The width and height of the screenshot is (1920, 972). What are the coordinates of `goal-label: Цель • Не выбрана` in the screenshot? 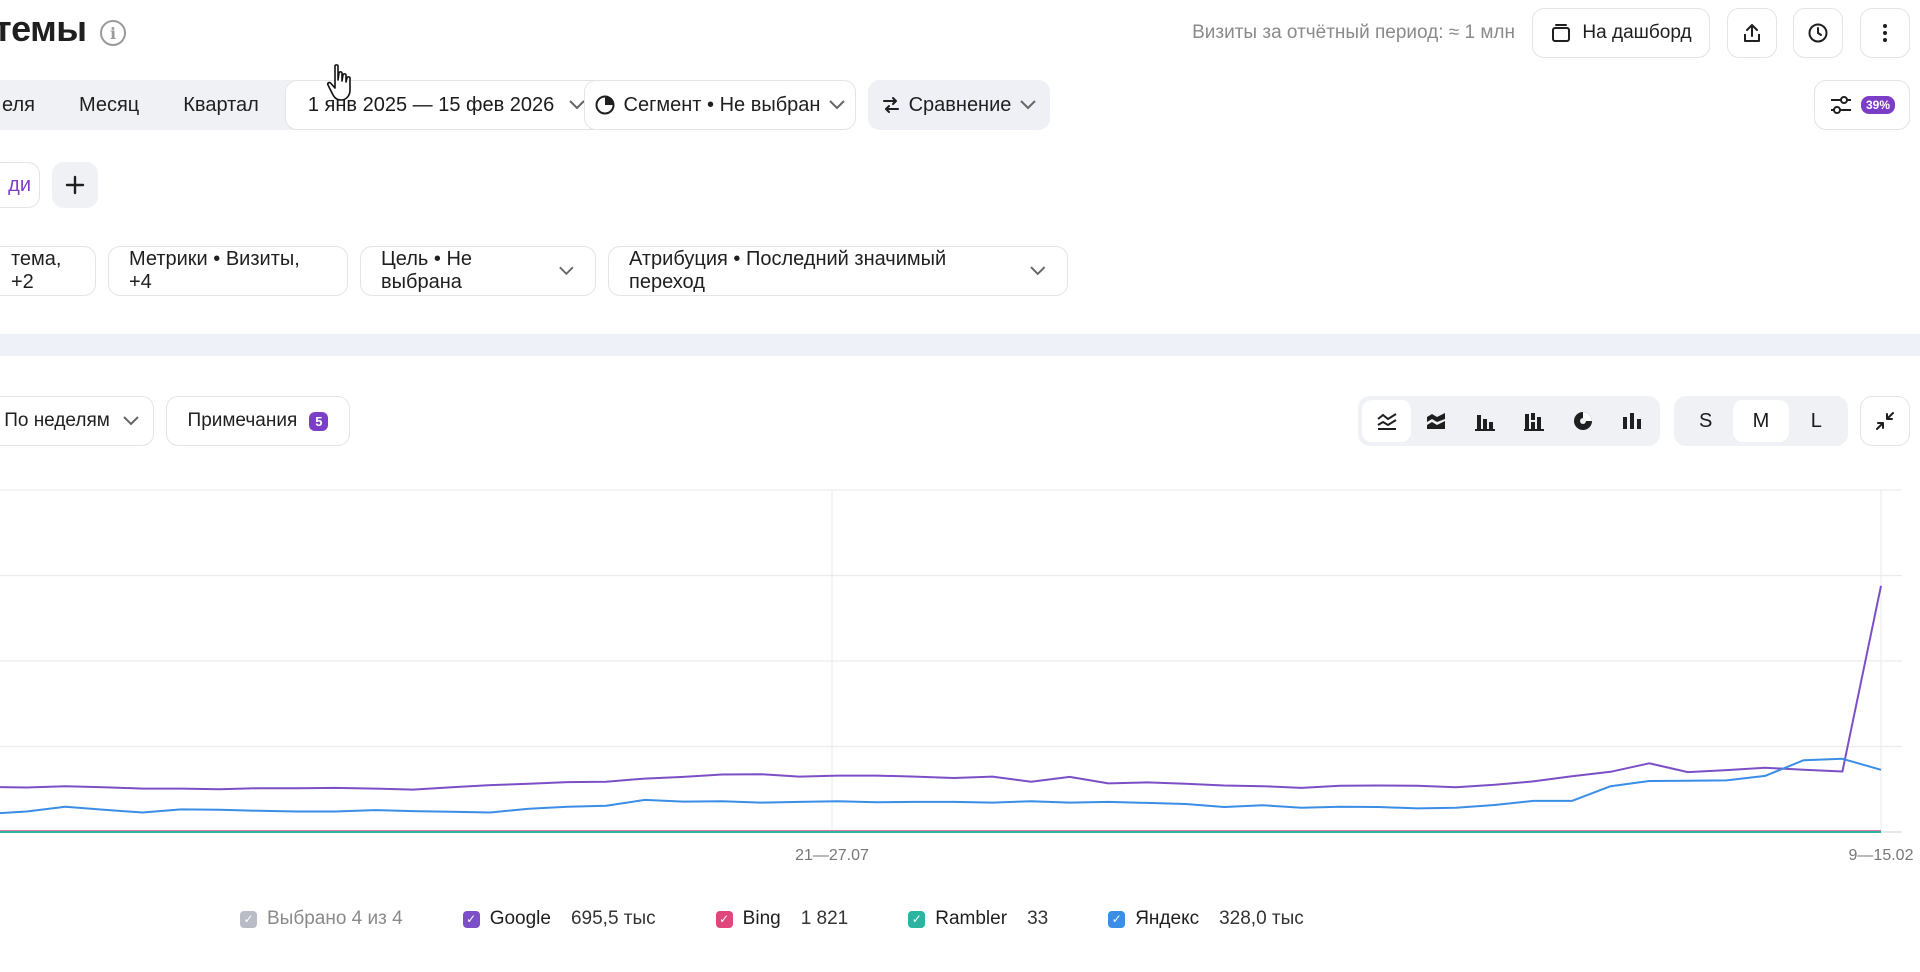 It's located at (427, 270).